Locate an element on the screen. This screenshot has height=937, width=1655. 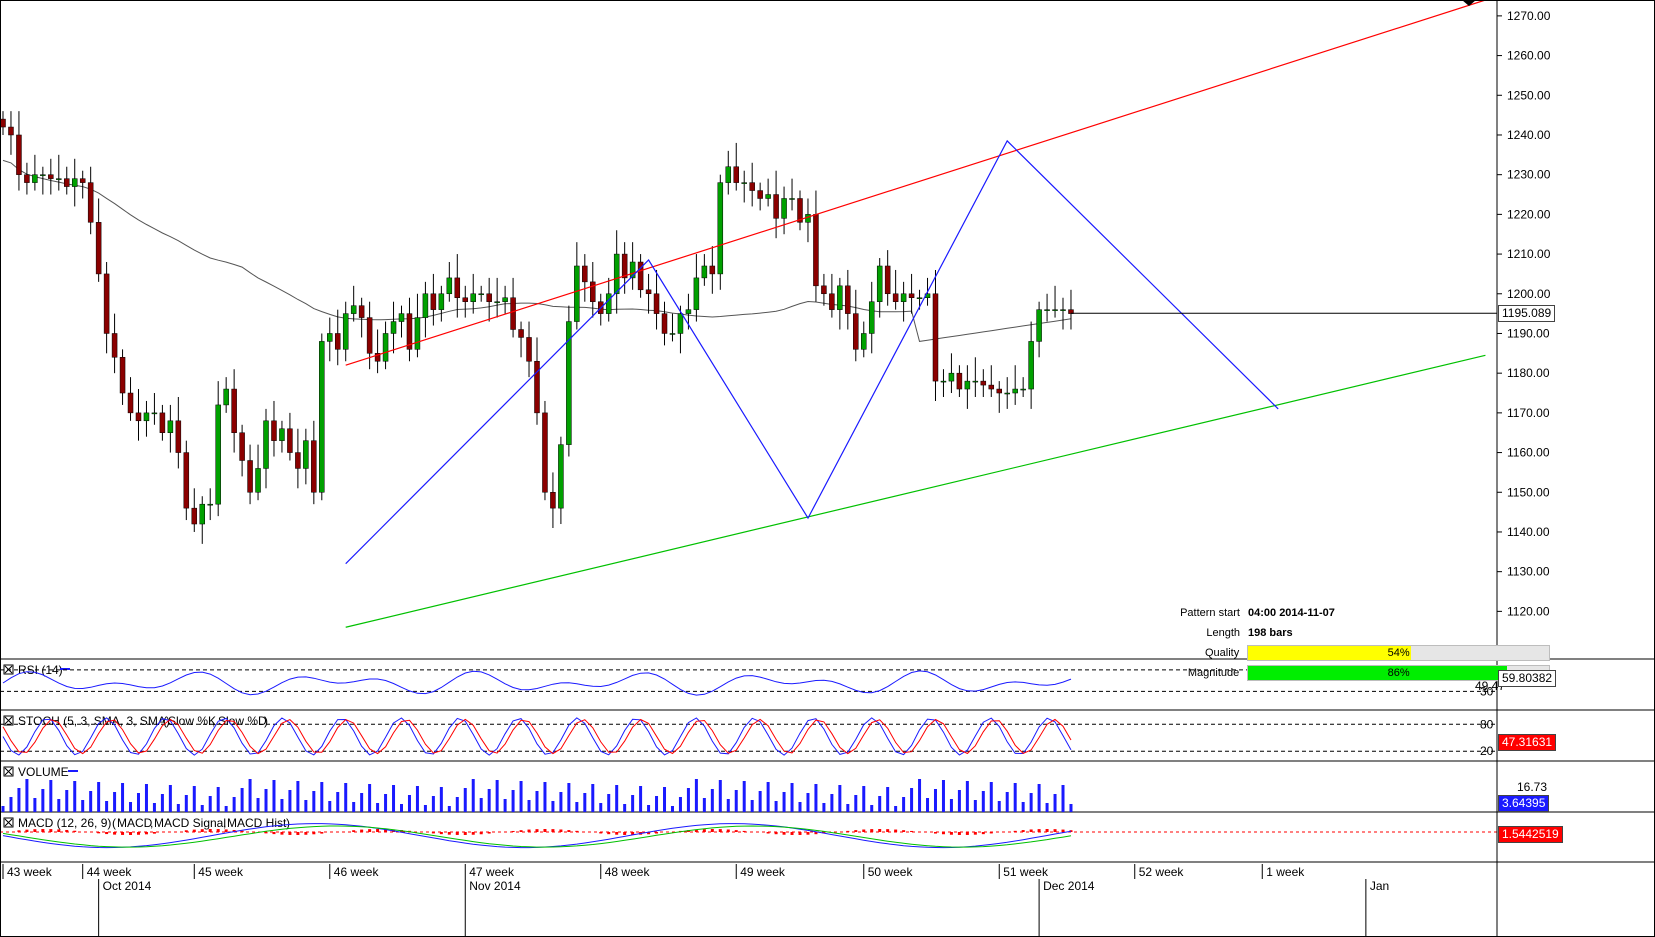
stoch-level-label: 80 is located at coordinates (1487, 724).